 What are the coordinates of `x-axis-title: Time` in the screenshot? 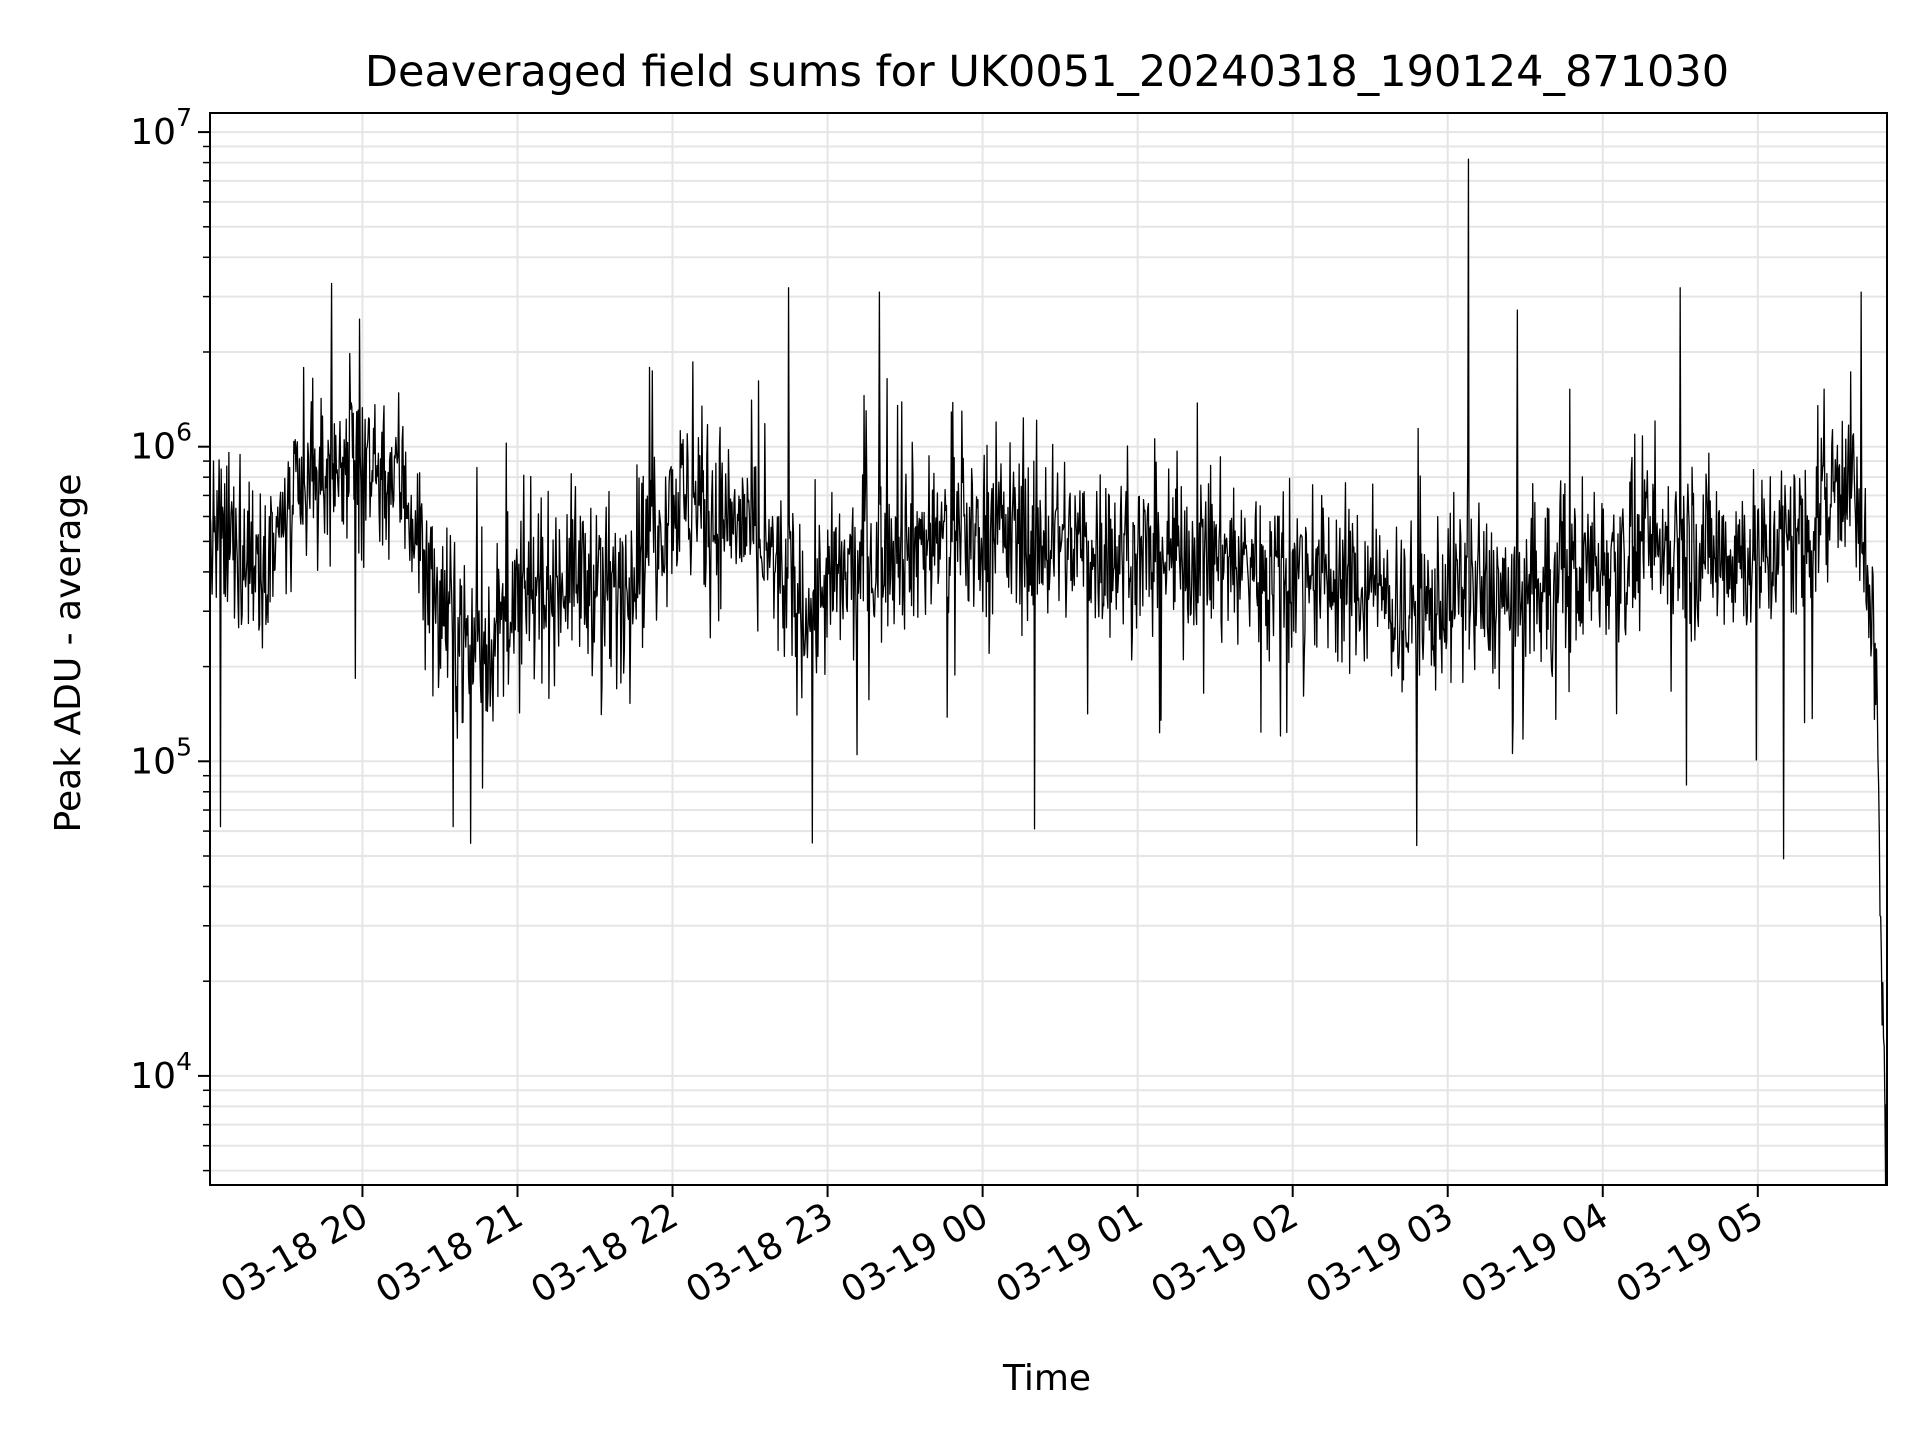 It's located at (1046, 1378).